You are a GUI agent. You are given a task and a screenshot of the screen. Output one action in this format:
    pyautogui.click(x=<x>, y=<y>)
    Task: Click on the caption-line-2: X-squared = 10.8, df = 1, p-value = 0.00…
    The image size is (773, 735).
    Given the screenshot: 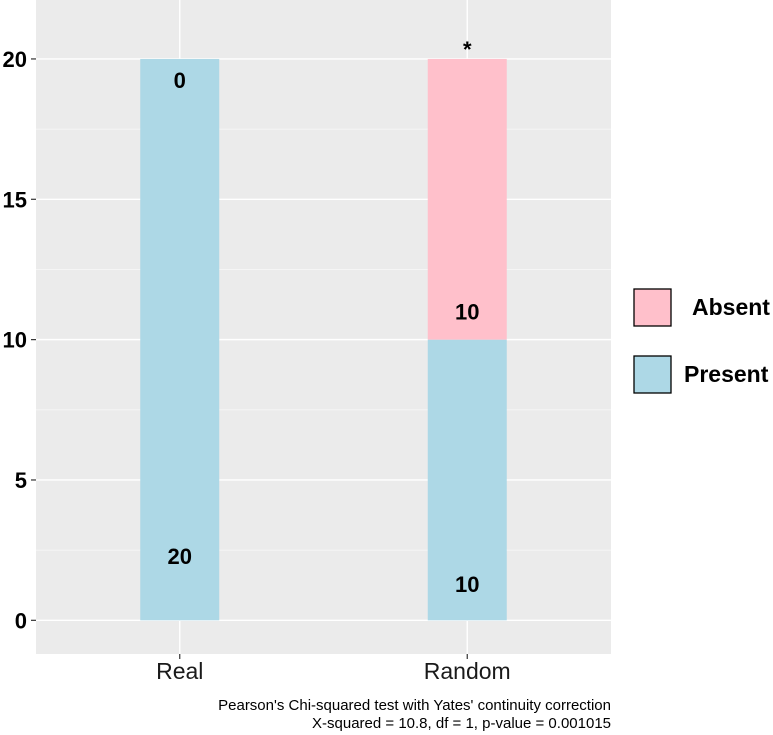 What is the action you would take?
    pyautogui.click(x=461, y=723)
    